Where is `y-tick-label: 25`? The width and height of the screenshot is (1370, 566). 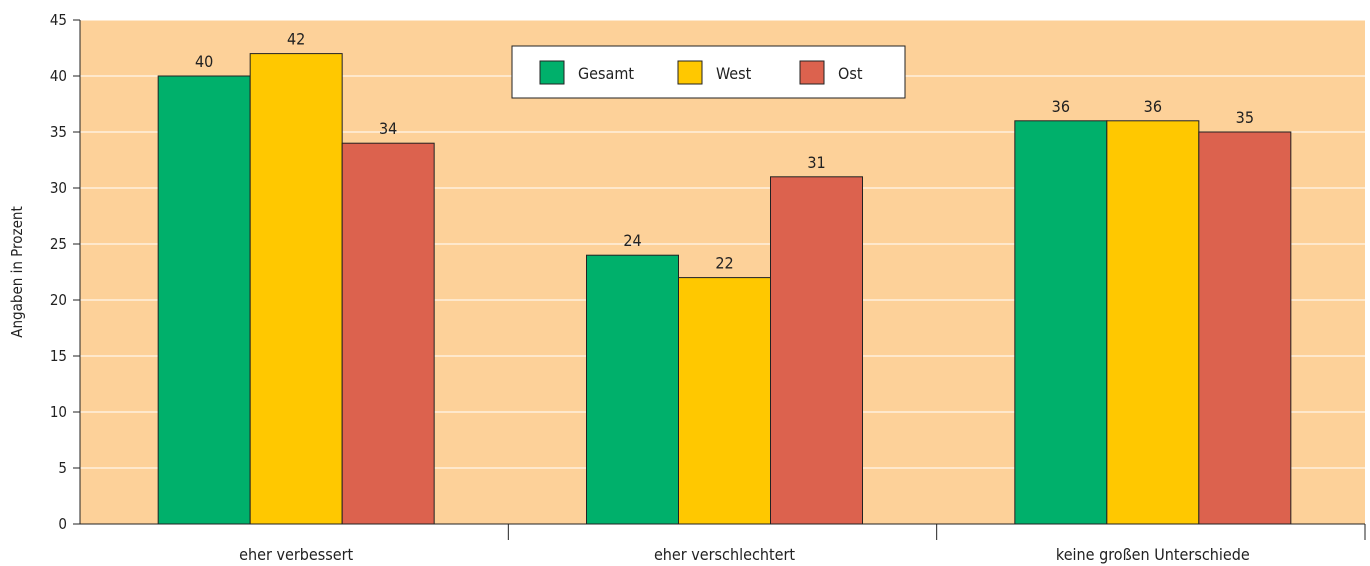 y-tick-label: 25 is located at coordinates (58, 244).